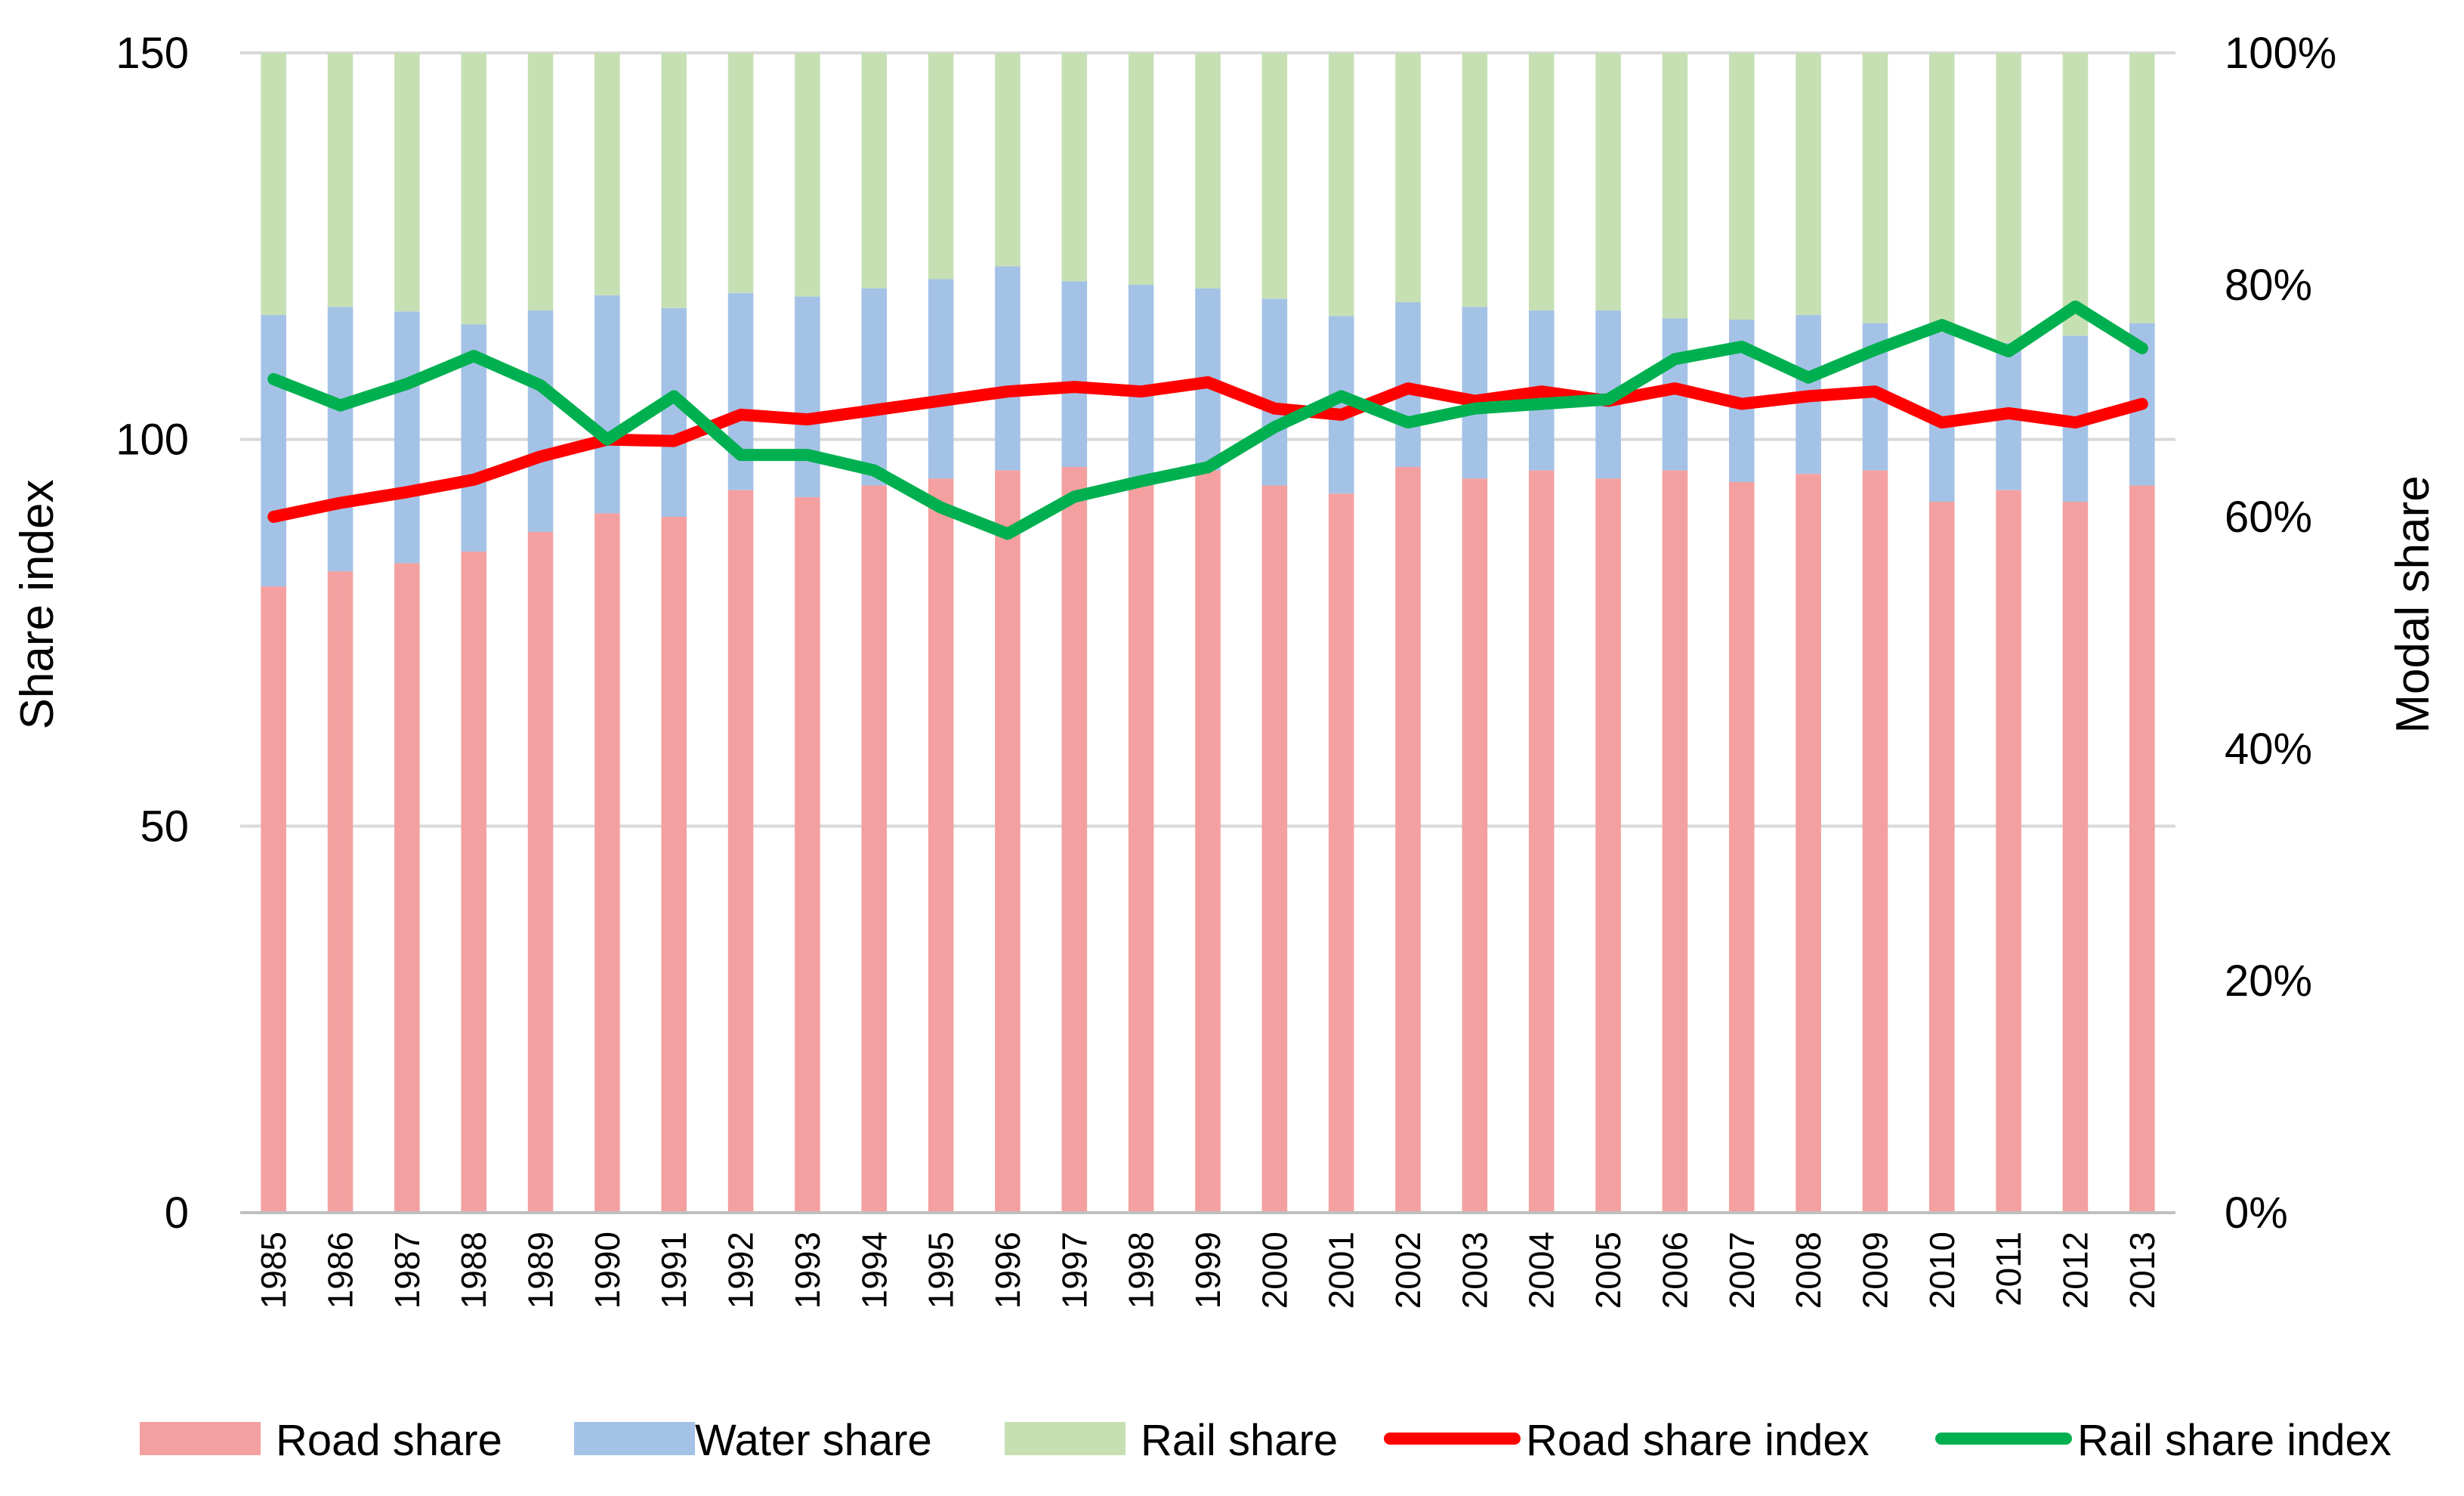 This screenshot has height=1496, width=2464. Describe the element at coordinates (942, 1270) in the screenshot. I see `x-tick-label: 1995` at that location.